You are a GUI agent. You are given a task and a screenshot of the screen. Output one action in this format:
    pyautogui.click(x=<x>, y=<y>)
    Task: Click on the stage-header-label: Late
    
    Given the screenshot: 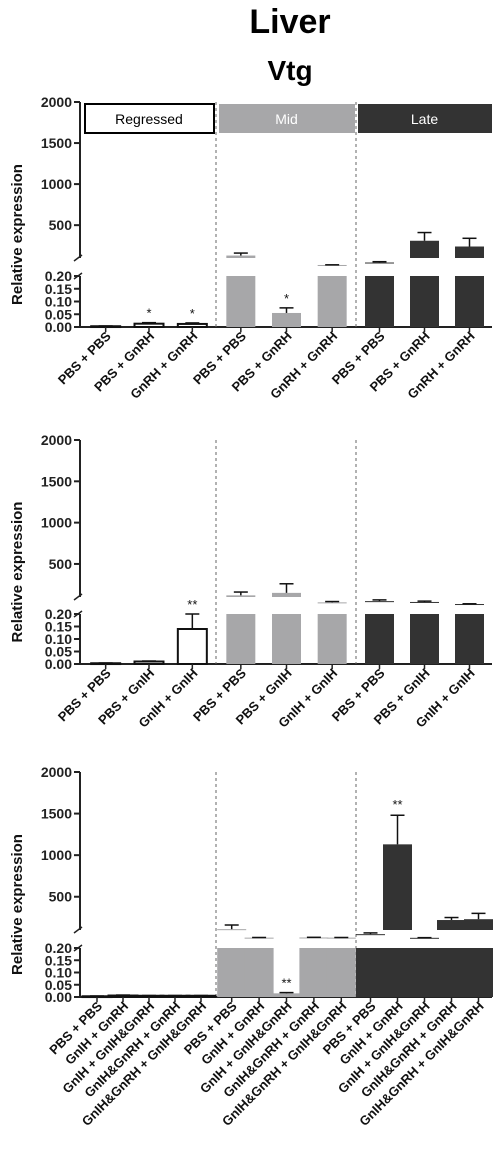 What is the action you would take?
    pyautogui.click(x=424, y=119)
    